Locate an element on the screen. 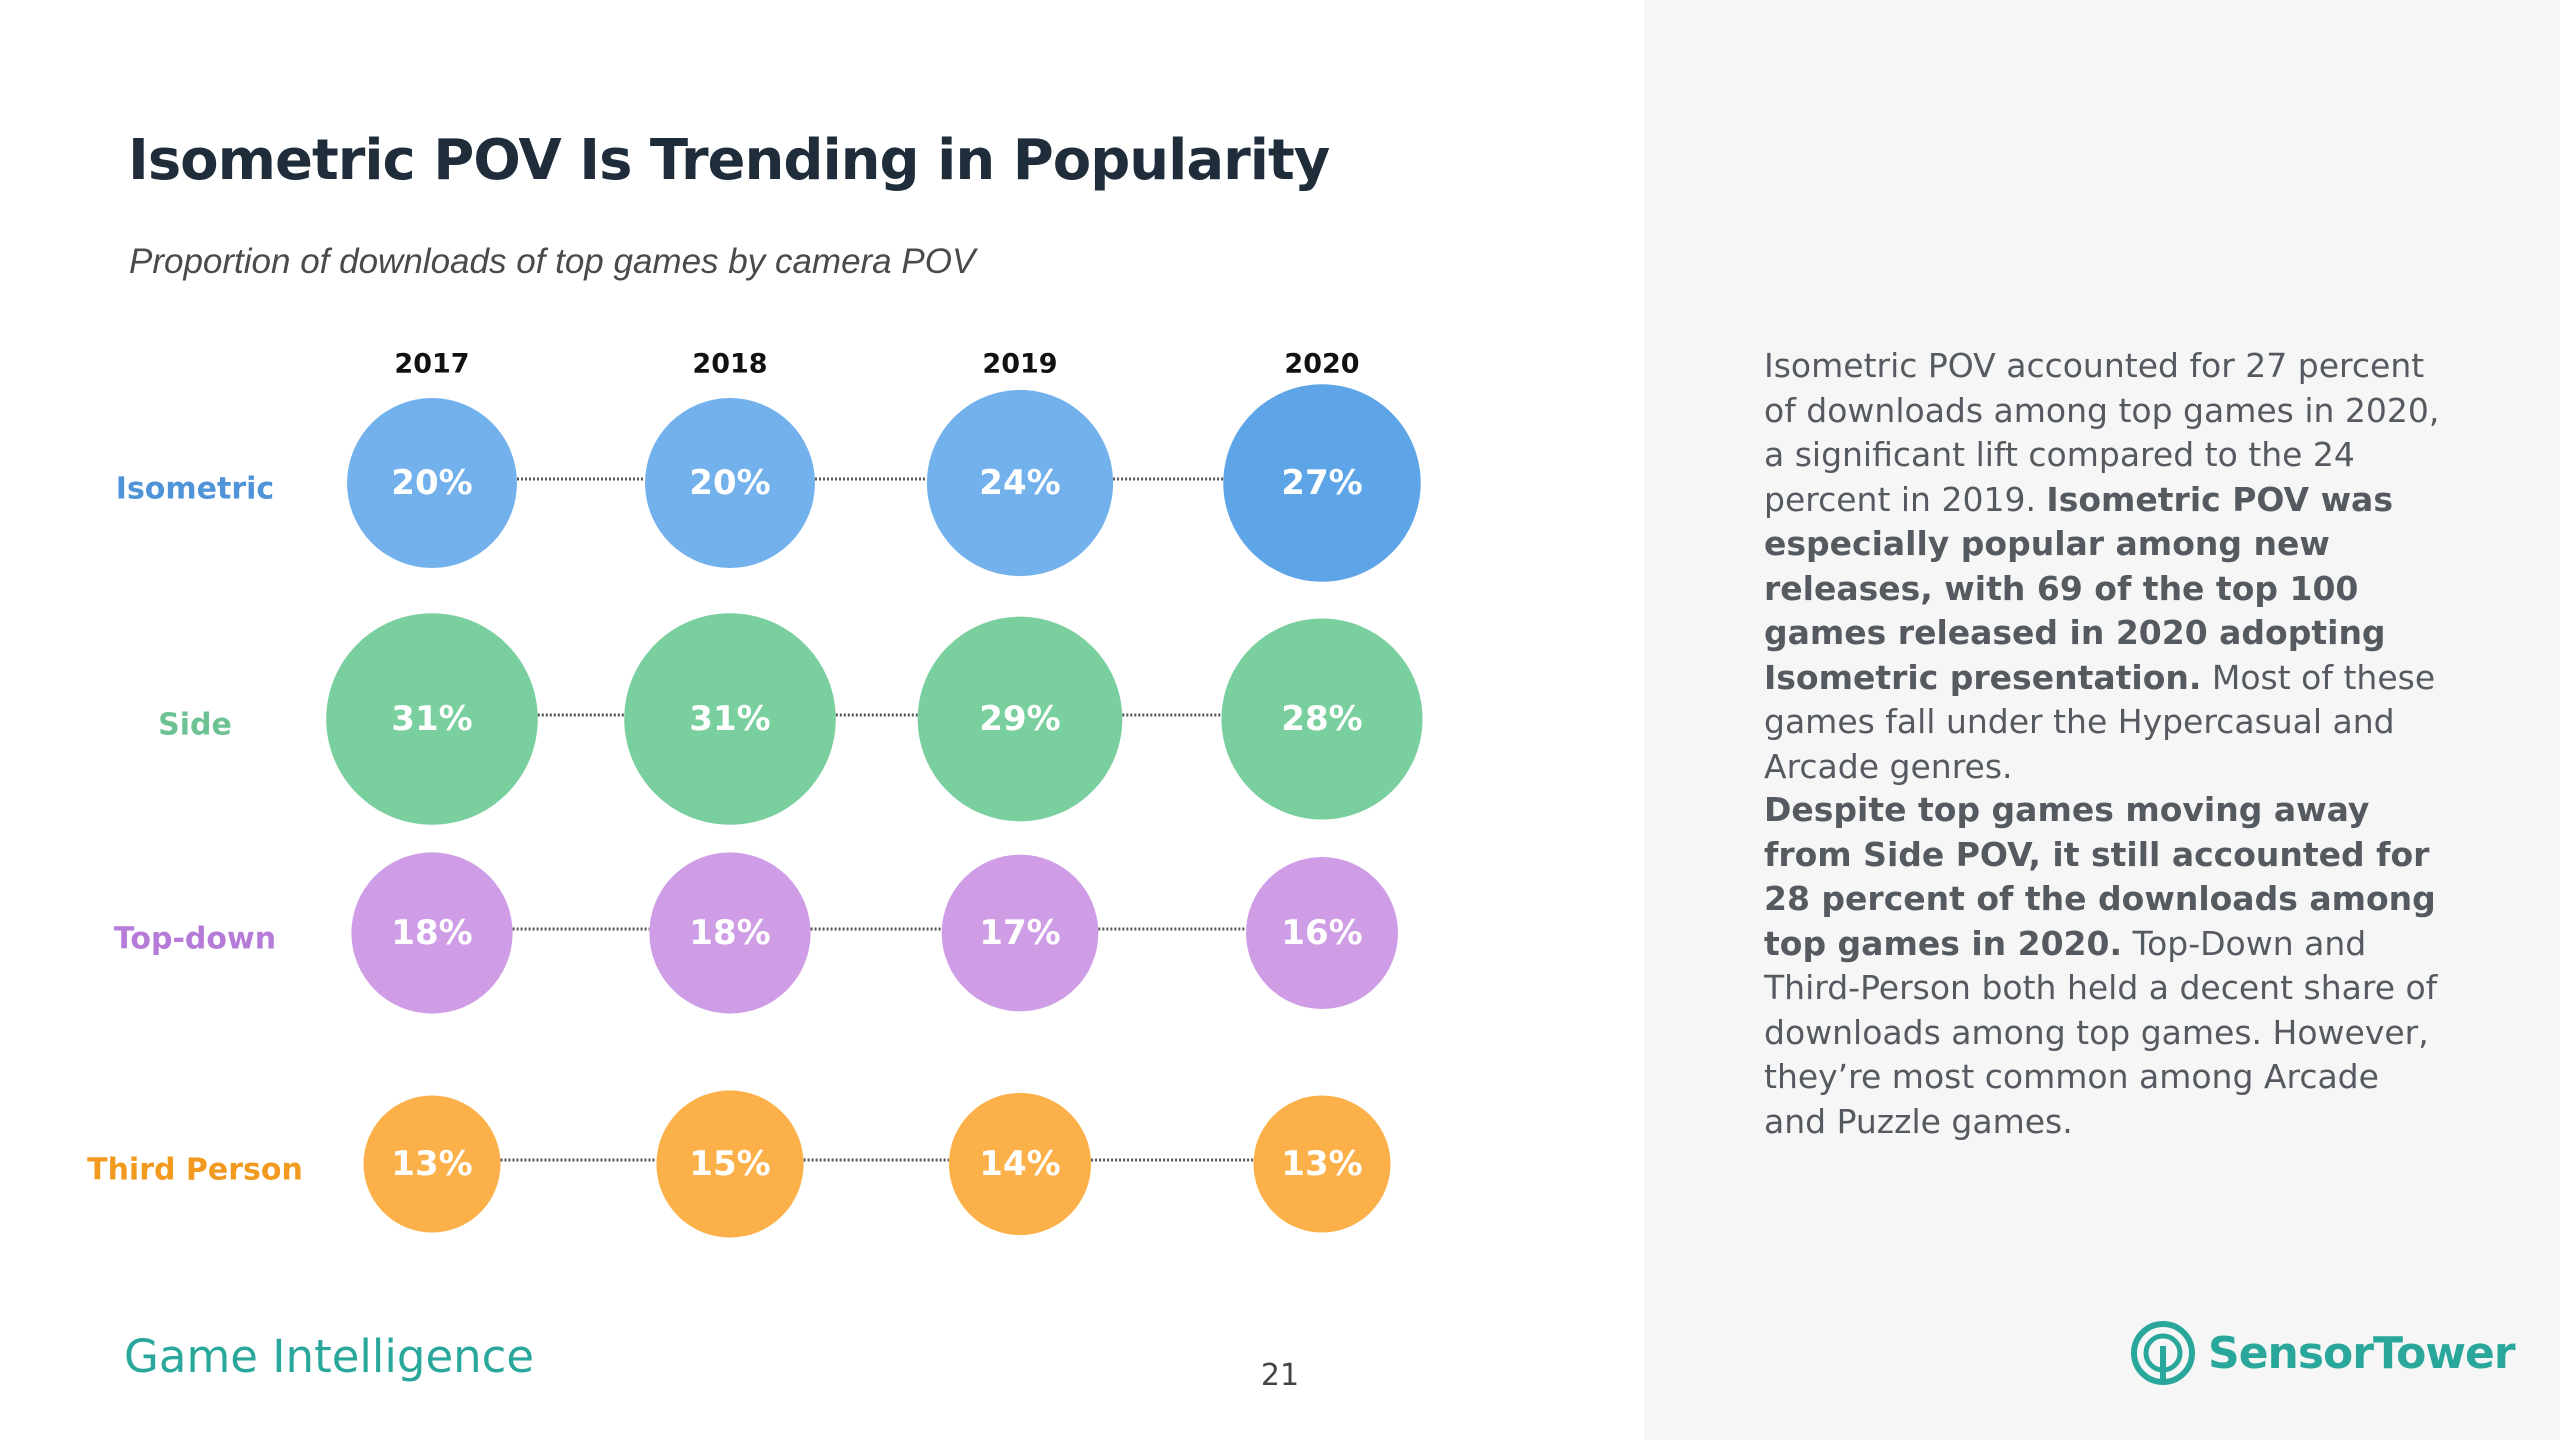 Image resolution: width=2560 pixels, height=1440 pixels. logo-text: SensorTower is located at coordinates (2362, 1353).